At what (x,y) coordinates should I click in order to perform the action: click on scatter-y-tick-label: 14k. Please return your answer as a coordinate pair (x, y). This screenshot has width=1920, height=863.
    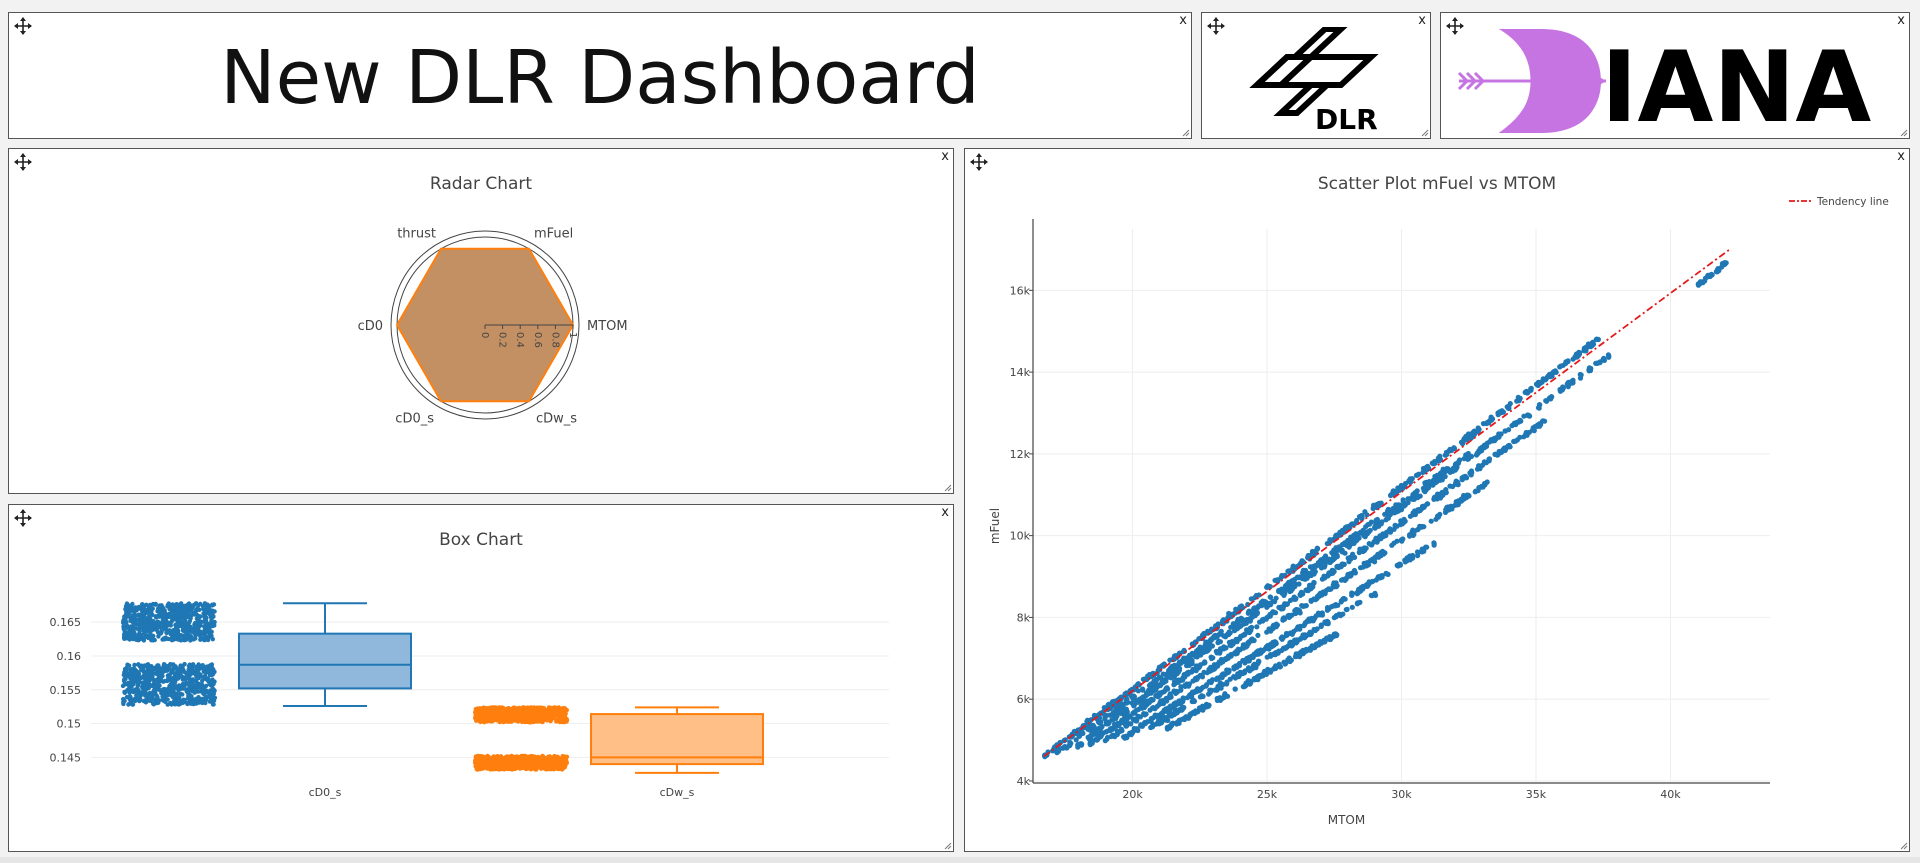
    Looking at the image, I should click on (1020, 372).